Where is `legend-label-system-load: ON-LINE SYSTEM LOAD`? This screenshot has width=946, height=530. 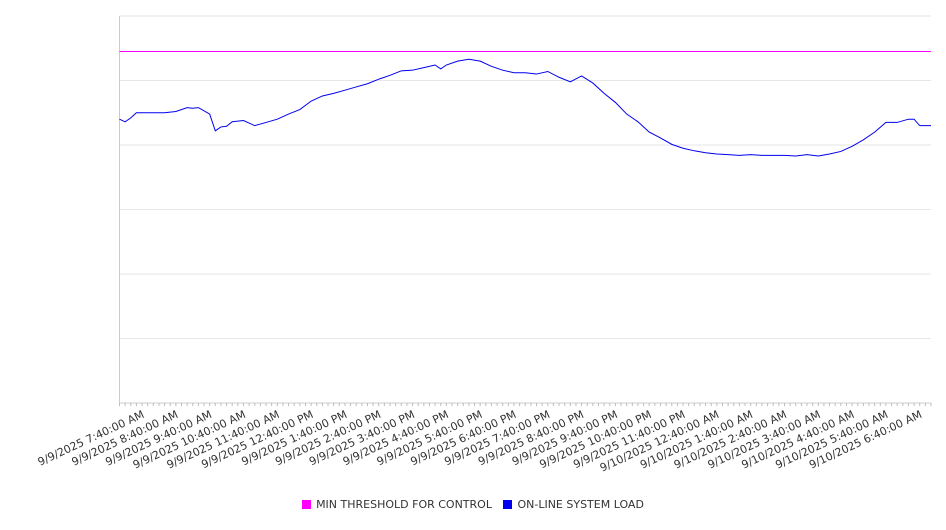 legend-label-system-load: ON-LINE SYSTEM LOAD is located at coordinates (580, 504).